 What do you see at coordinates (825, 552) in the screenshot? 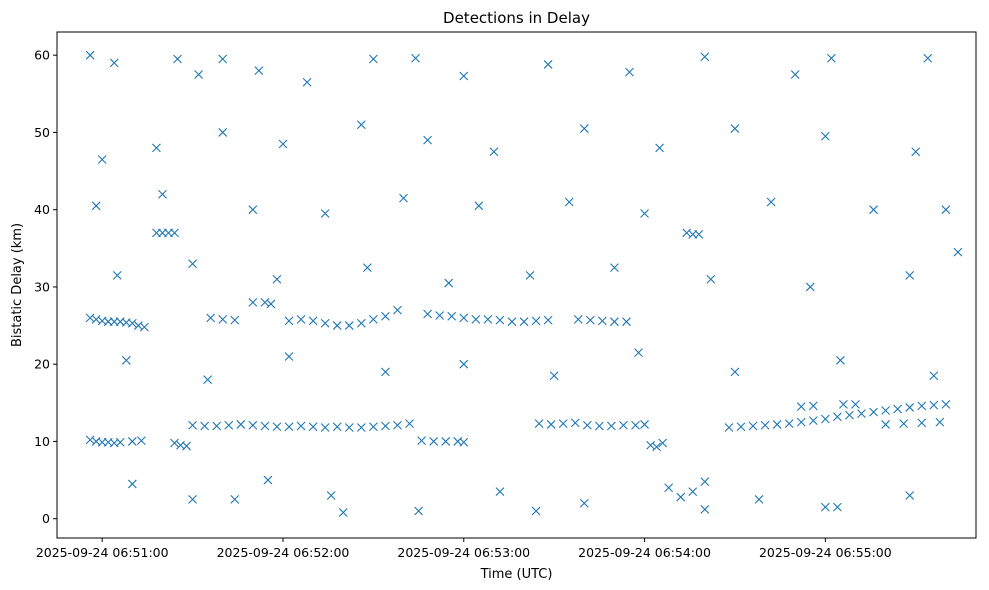
I see `x-tick-label: 2025-09-24 06:55:00` at bounding box center [825, 552].